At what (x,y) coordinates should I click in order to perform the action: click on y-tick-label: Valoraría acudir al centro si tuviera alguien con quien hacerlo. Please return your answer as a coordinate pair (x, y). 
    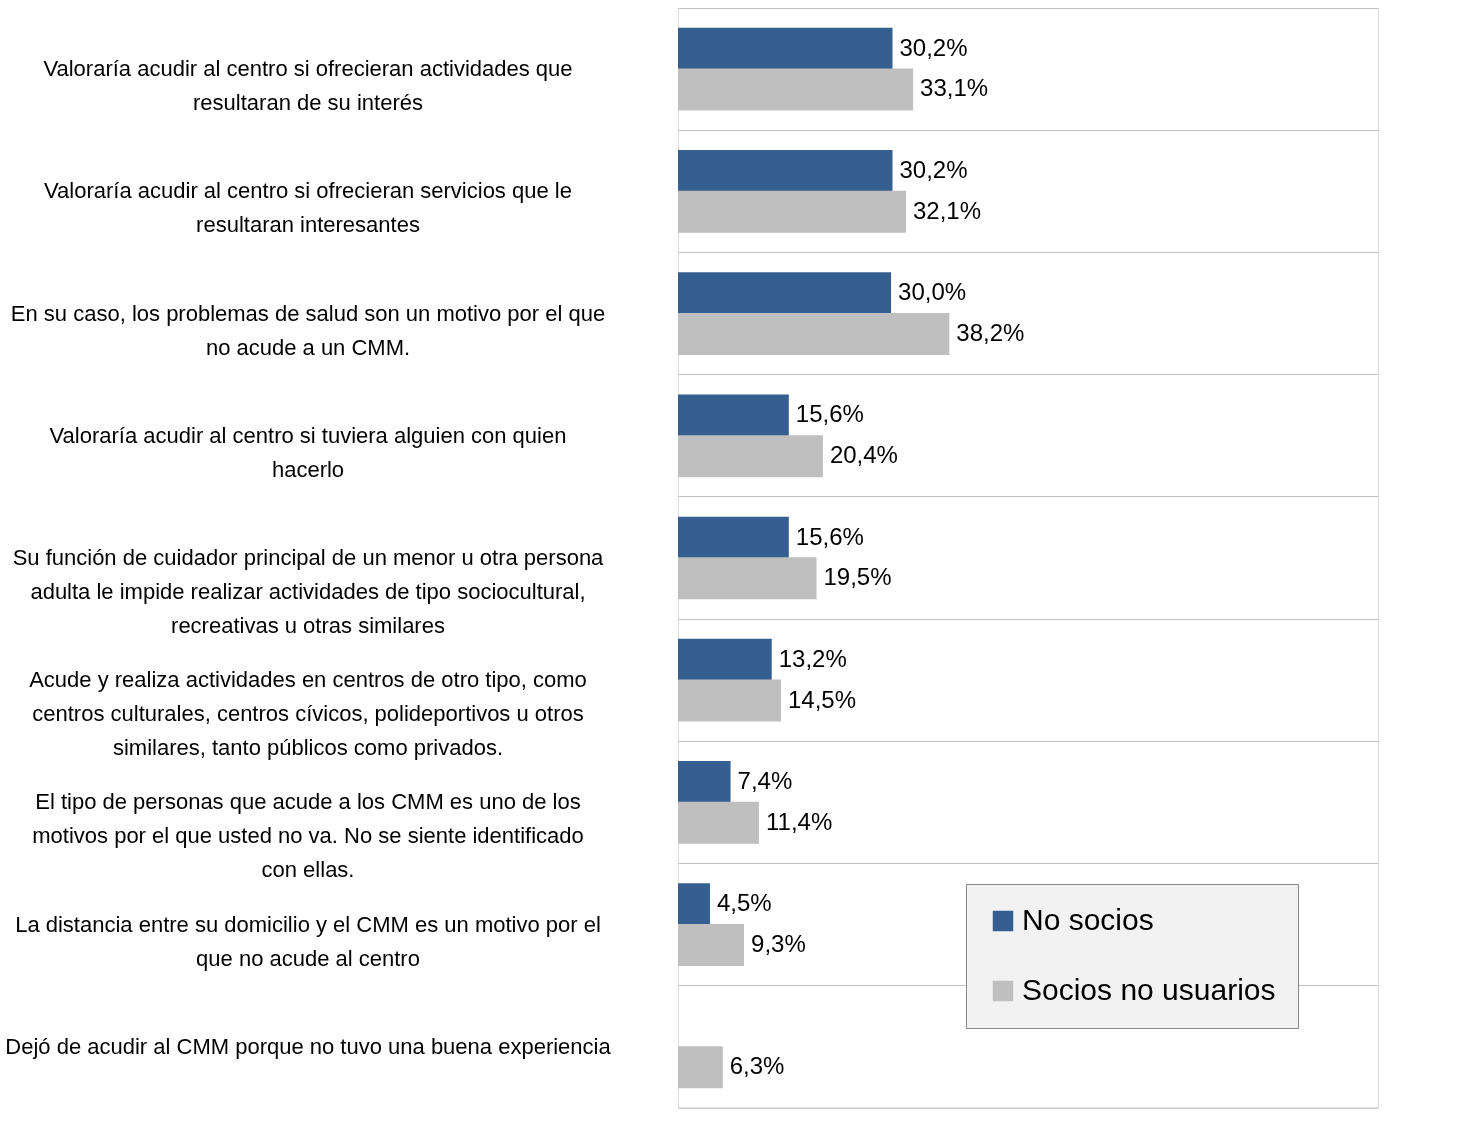
    Looking at the image, I should click on (308, 452).